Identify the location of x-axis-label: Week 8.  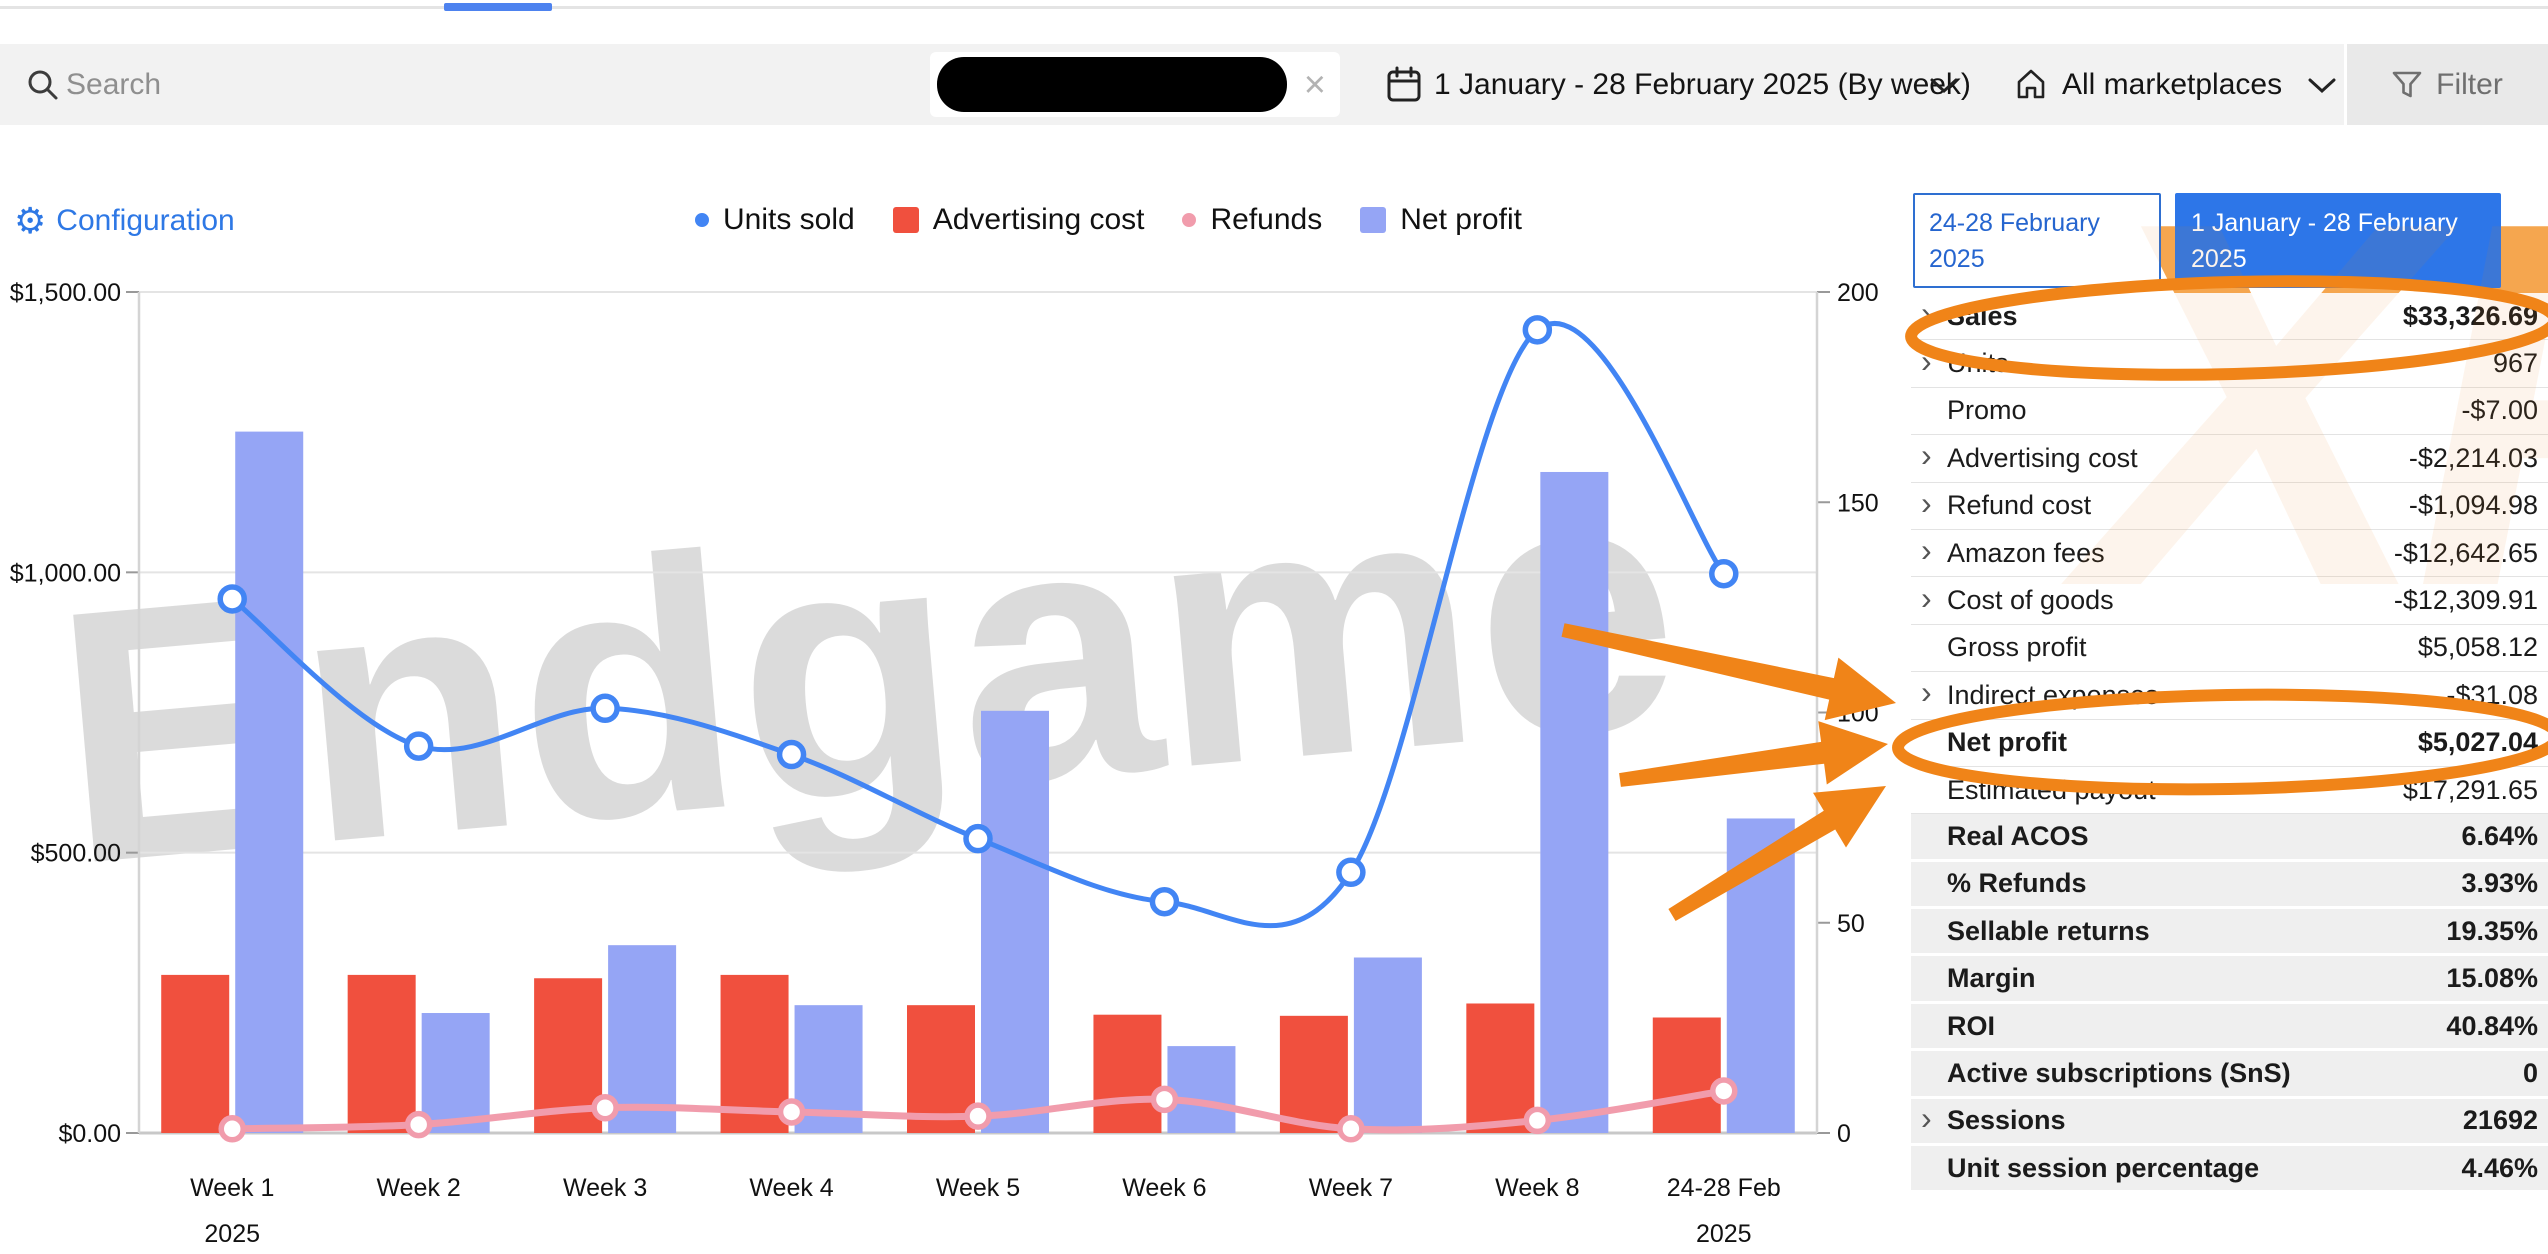
(1537, 1188).